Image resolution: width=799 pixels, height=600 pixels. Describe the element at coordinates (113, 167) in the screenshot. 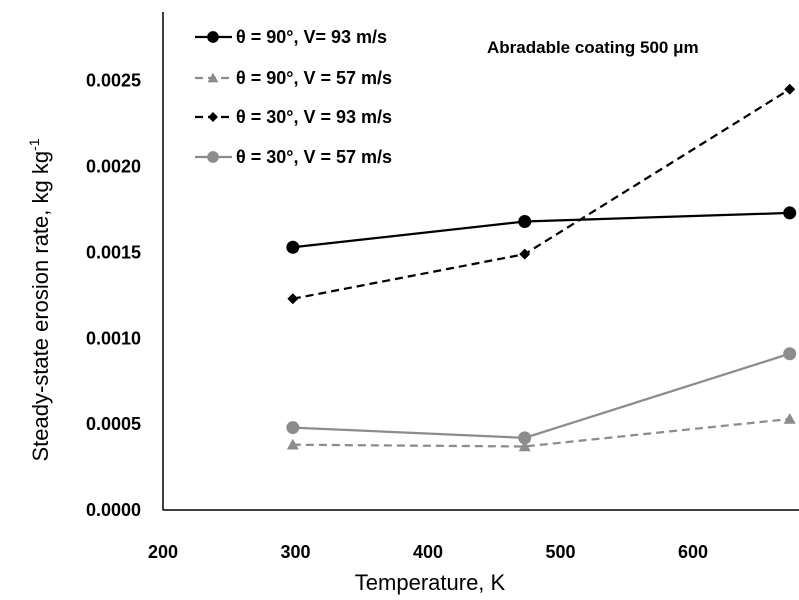

I see `y-tick-label: 0.0020` at that location.